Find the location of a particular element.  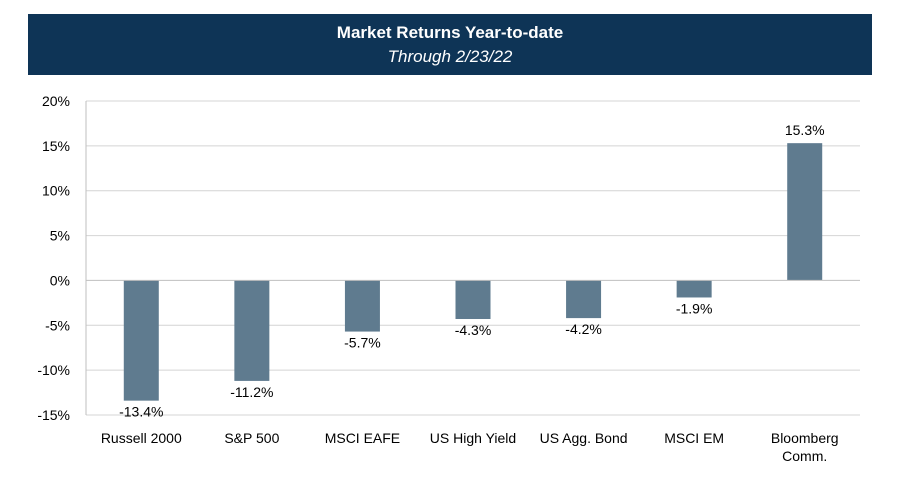

x-tick-label: US Agg. Bond is located at coordinates (584, 438).